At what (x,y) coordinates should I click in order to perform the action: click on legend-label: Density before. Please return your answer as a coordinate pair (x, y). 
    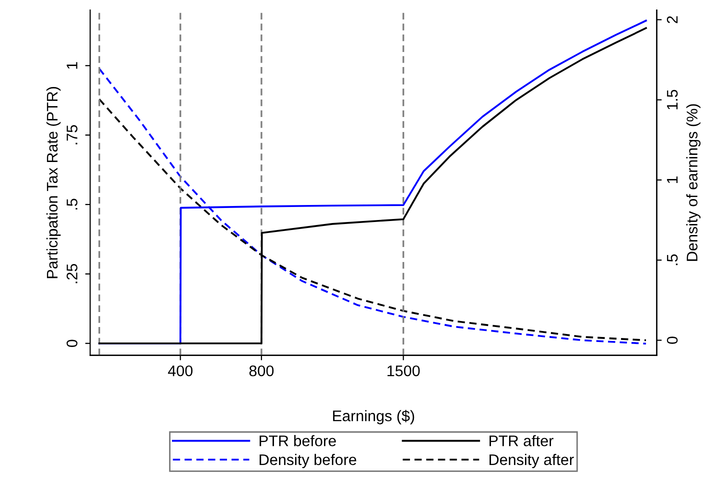
    Looking at the image, I should click on (308, 461).